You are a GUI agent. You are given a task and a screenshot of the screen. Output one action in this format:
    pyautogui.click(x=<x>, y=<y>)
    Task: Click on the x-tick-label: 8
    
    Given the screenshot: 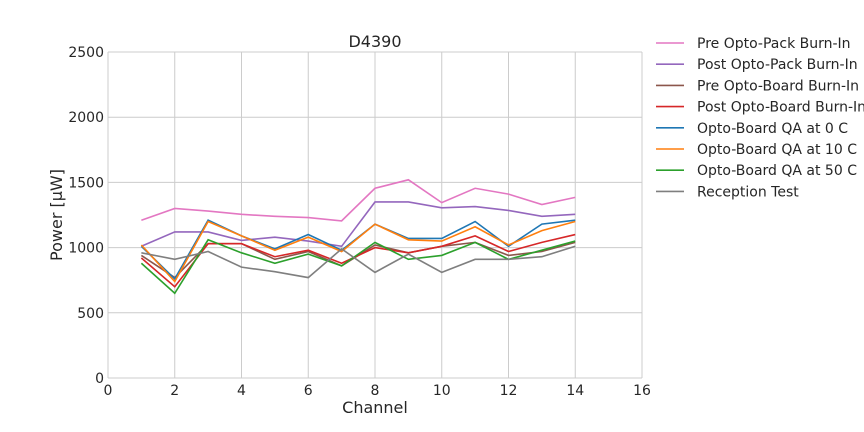 What is the action you would take?
    pyautogui.click(x=375, y=391)
    